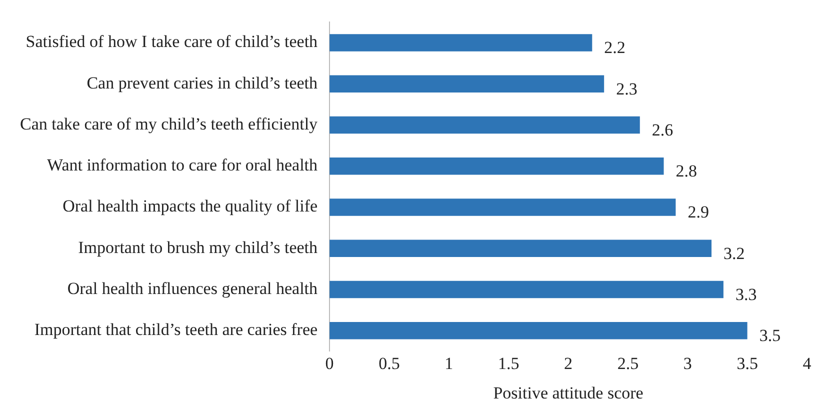 Image resolution: width=839 pixels, height=412 pixels. What do you see at coordinates (628, 363) in the screenshot?
I see `x-tick-label: 2.5` at bounding box center [628, 363].